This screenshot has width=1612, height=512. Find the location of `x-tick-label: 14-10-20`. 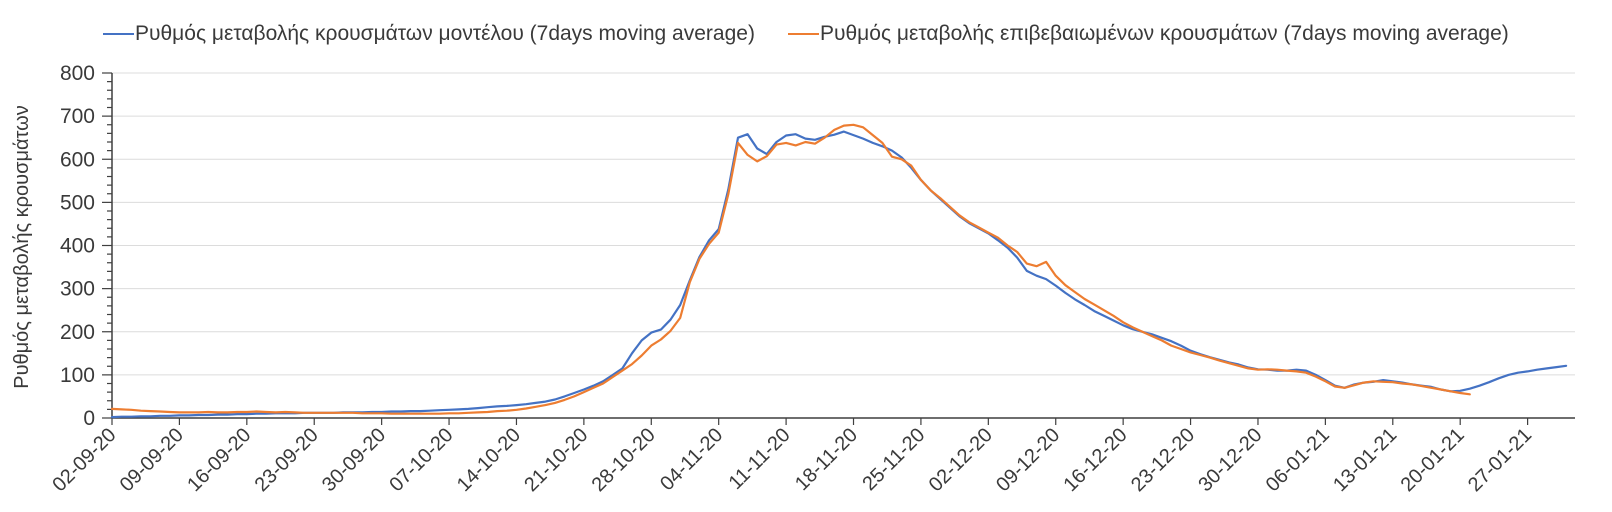

x-tick-label: 14-10-20 is located at coordinates (489, 460).